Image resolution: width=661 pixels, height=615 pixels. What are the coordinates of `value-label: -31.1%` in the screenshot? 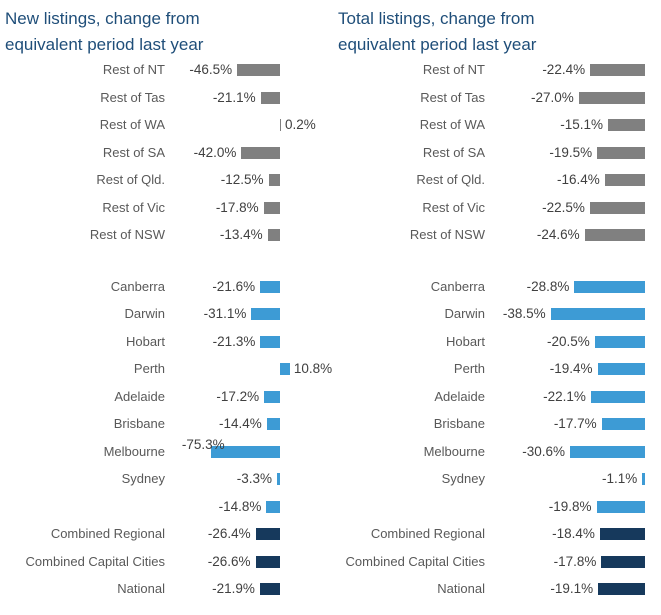 It's located at (225, 313).